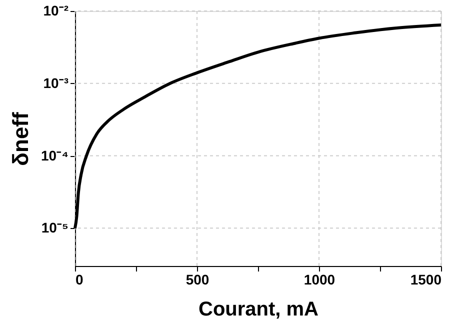 This screenshot has height=323, width=460. What do you see at coordinates (56, 82) in the screenshot?
I see `y-tick-label: 10⁻³` at bounding box center [56, 82].